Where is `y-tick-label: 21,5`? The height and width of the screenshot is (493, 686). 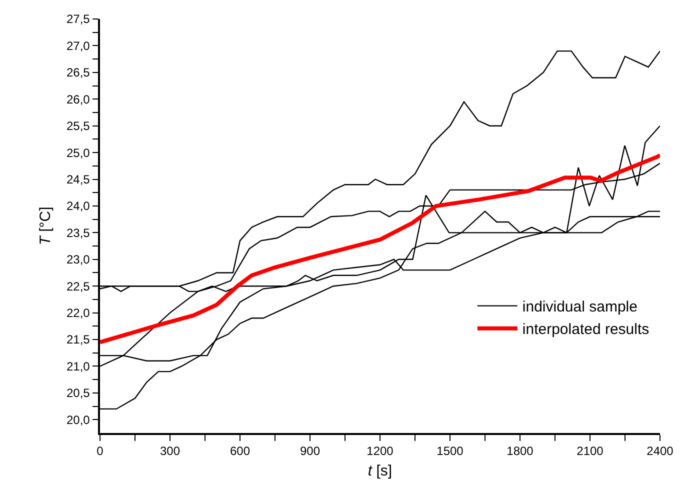 y-tick-label: 21,5 is located at coordinates (78, 339).